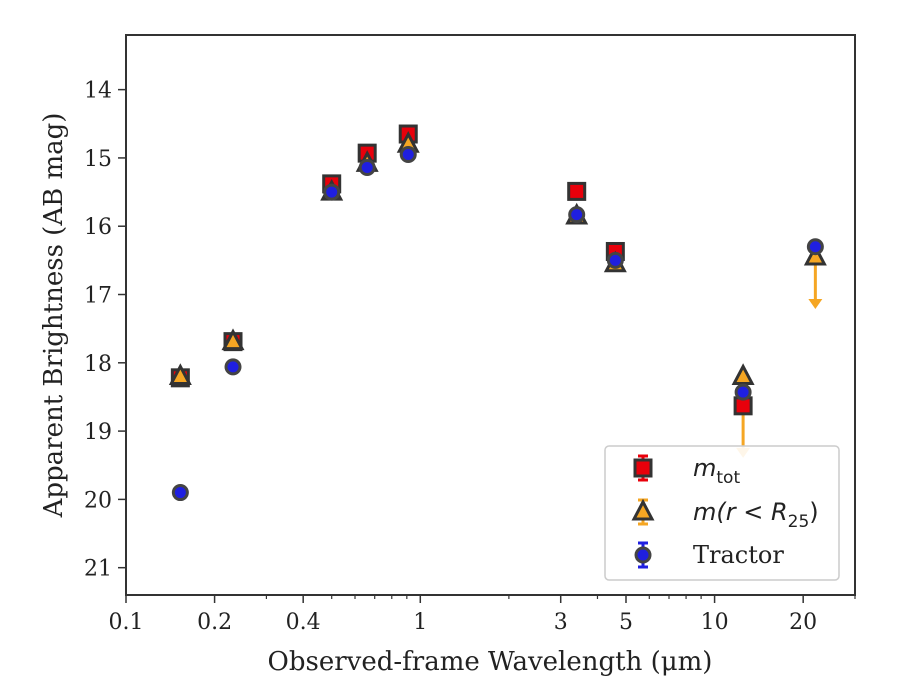  Describe the element at coordinates (214, 622) in the screenshot. I see `x-tick-label: 0.2` at that location.